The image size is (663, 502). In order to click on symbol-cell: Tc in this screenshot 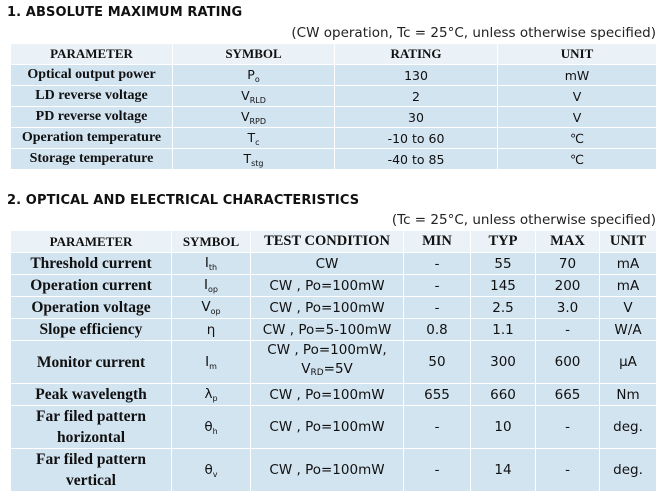, I will do `click(253, 138)`.